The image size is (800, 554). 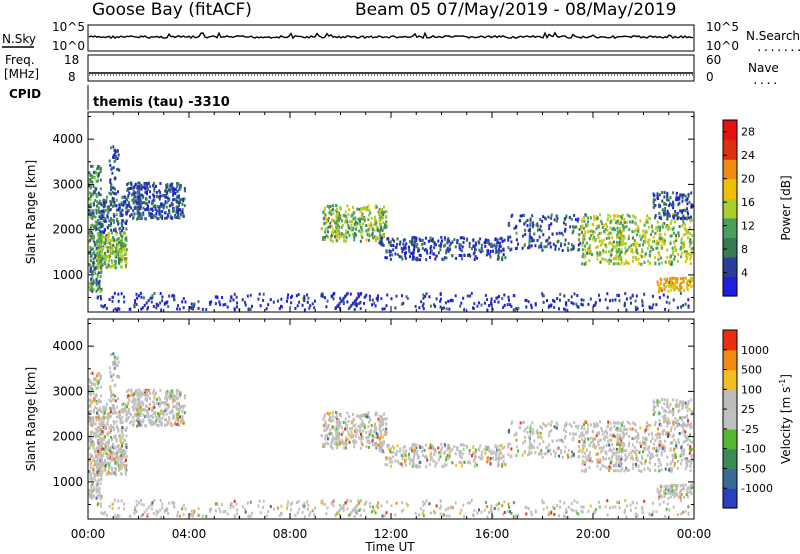 I want to click on cpid-panel: CPID themis (tau) -3310, so click(x=119, y=97).